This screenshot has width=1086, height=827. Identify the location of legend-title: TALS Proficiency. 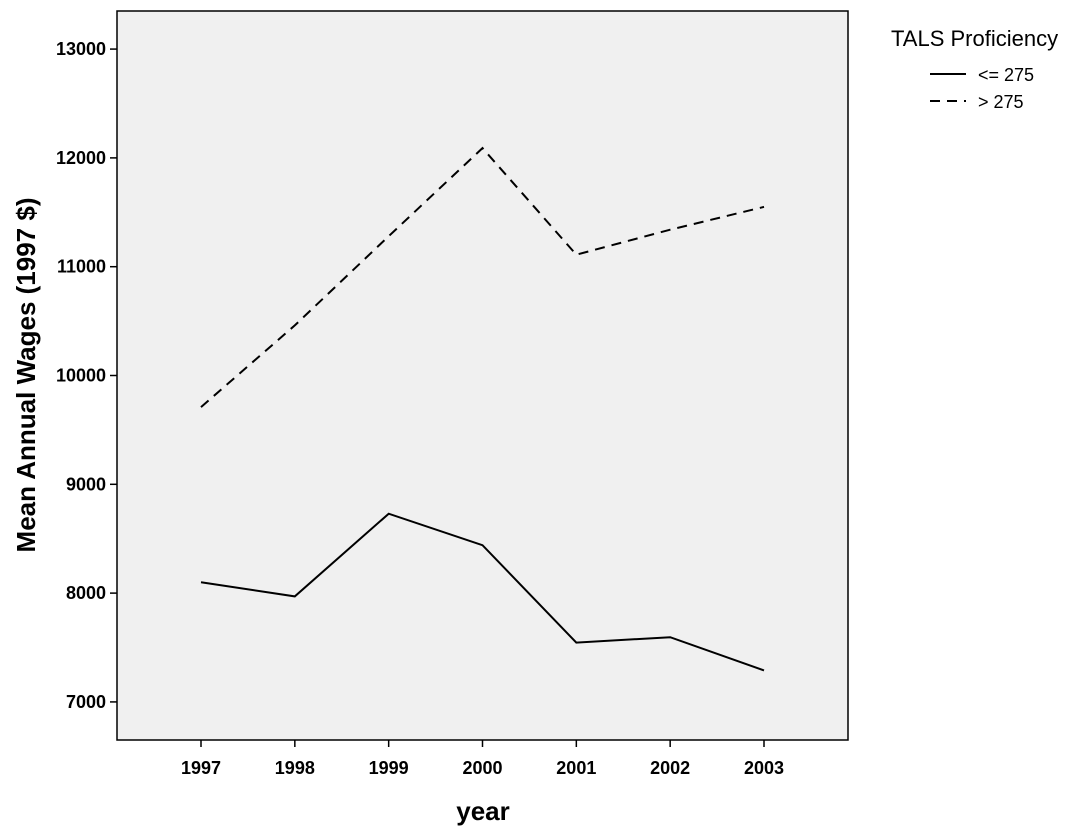
(974, 38).